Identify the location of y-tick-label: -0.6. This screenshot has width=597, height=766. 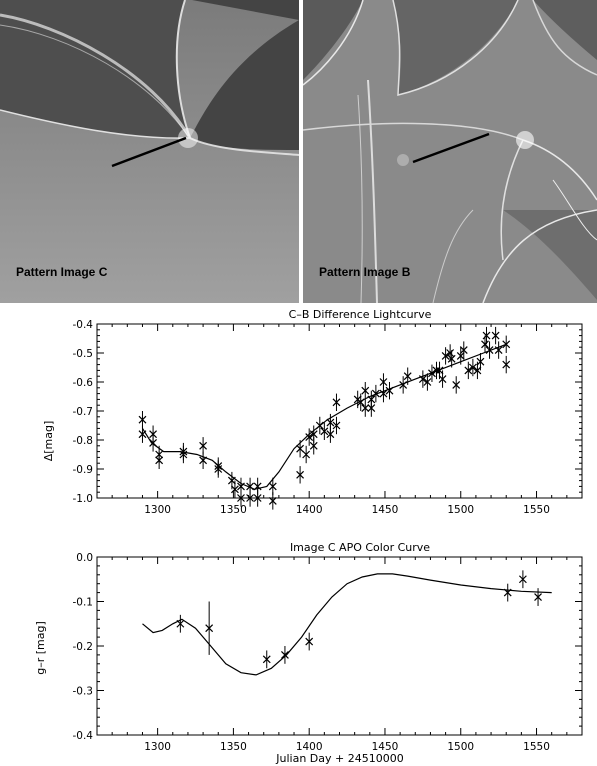
(83, 383).